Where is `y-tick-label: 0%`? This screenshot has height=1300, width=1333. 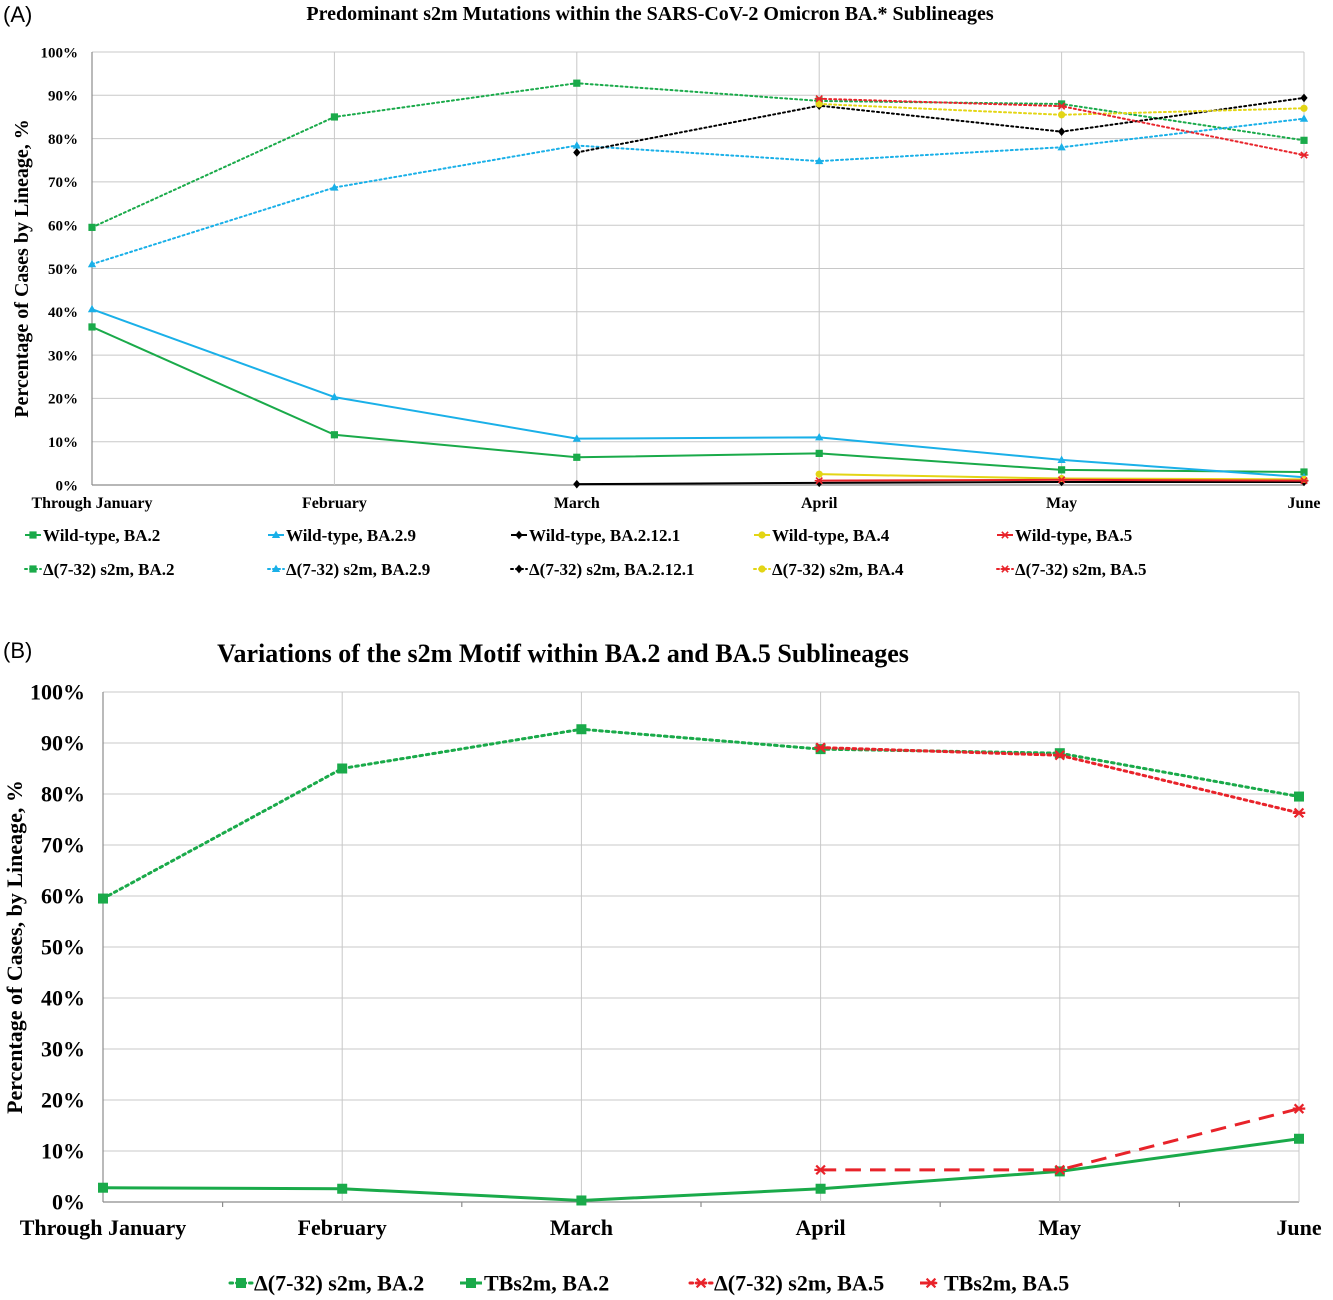
y-tick-label: 0% is located at coordinates (67, 486).